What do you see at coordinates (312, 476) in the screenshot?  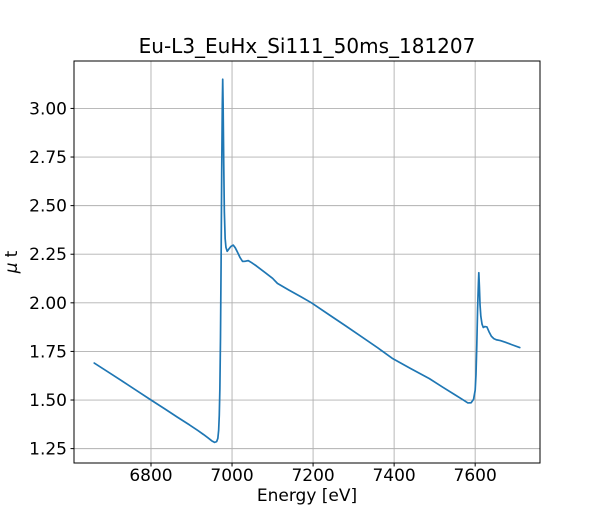 I see `x-tick-label: 7200` at bounding box center [312, 476].